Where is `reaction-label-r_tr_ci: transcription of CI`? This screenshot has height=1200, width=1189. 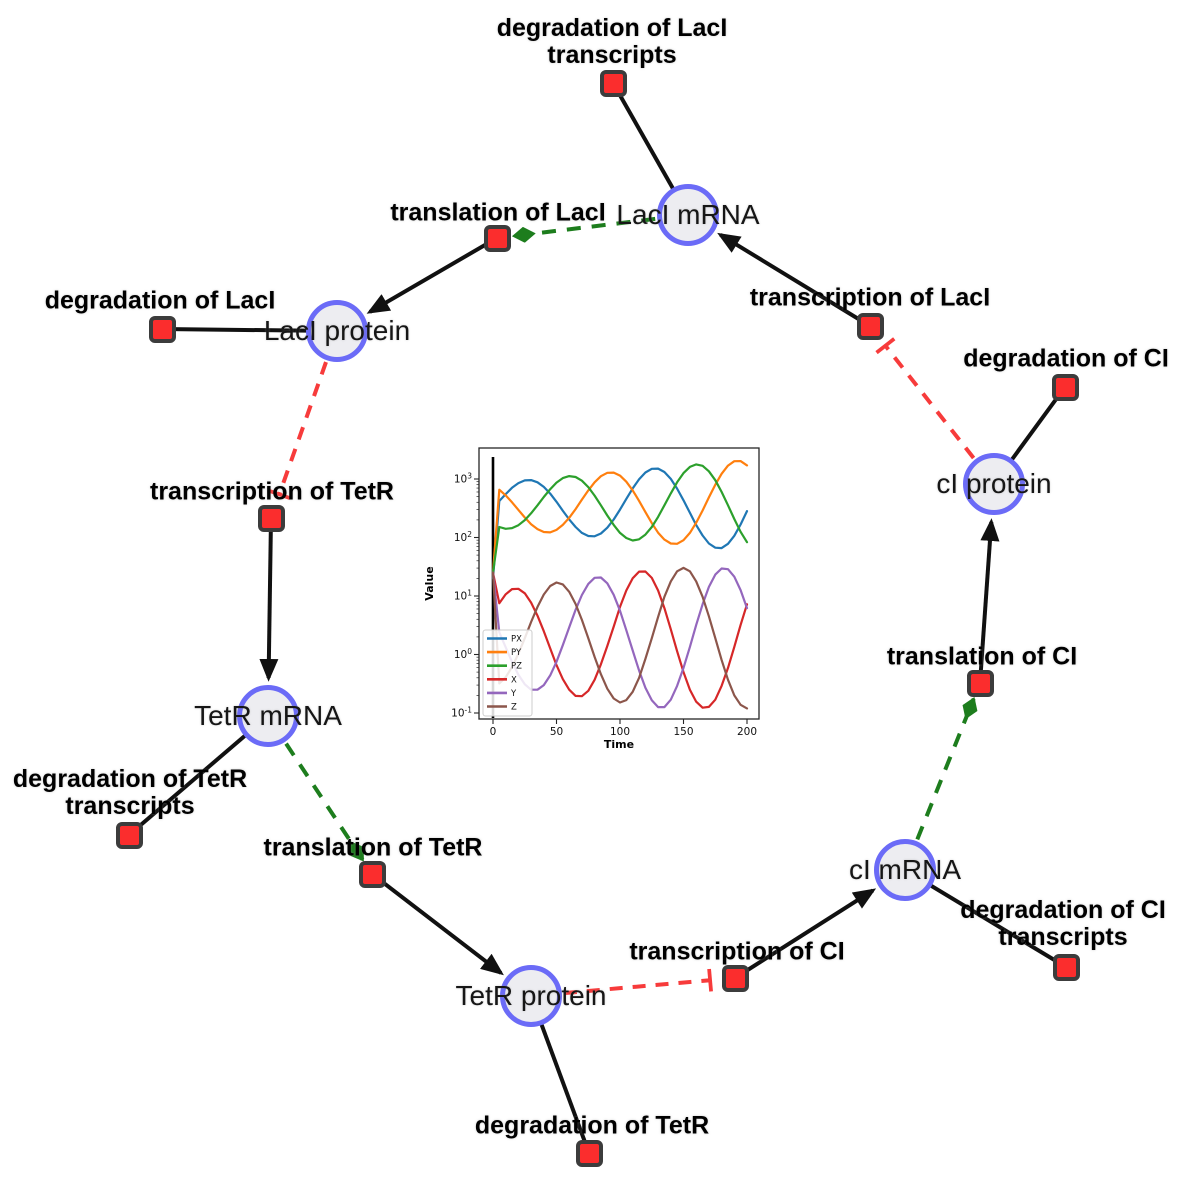
reaction-label-r_tr_ci: transcription of CI is located at coordinates (737, 951).